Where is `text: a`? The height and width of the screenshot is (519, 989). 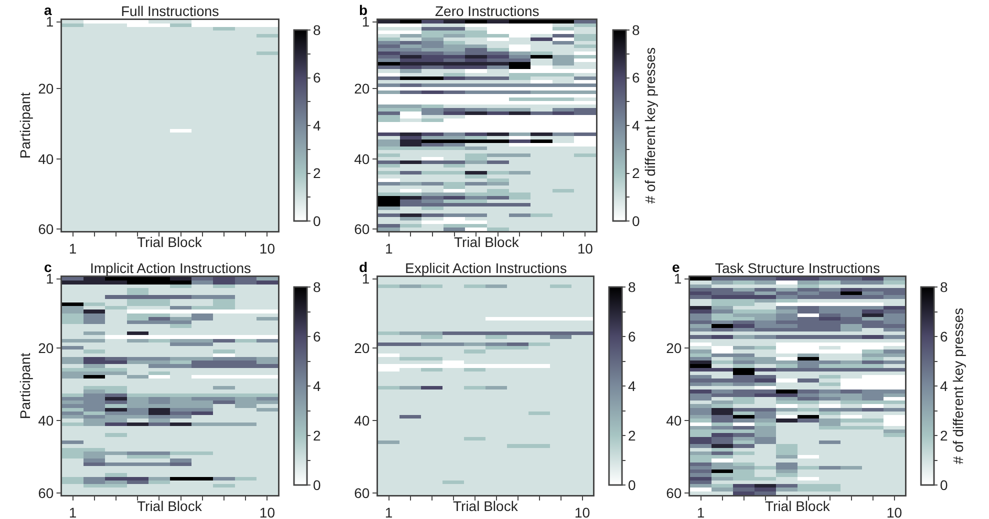 text: a is located at coordinates (48, 10).